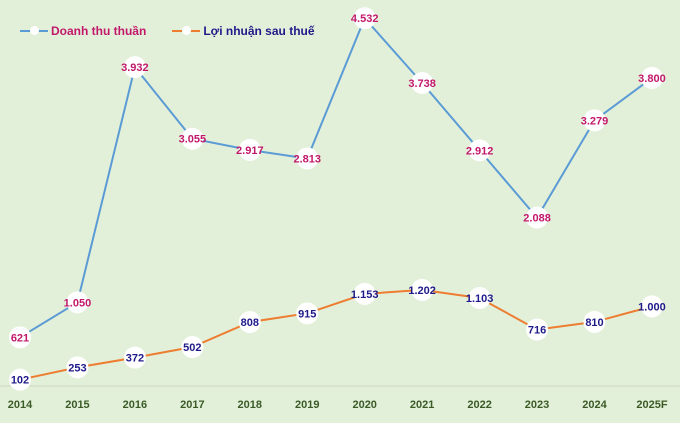 Image resolution: width=680 pixels, height=423 pixels. Describe the element at coordinates (259, 31) in the screenshot. I see `legend-label-profit: Lợi nhuận sau thuế` at that location.